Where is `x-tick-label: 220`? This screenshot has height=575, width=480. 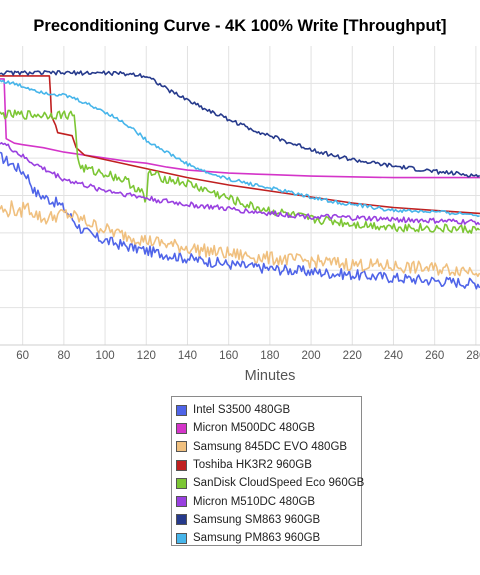 x-tick-label: 220 is located at coordinates (352, 355).